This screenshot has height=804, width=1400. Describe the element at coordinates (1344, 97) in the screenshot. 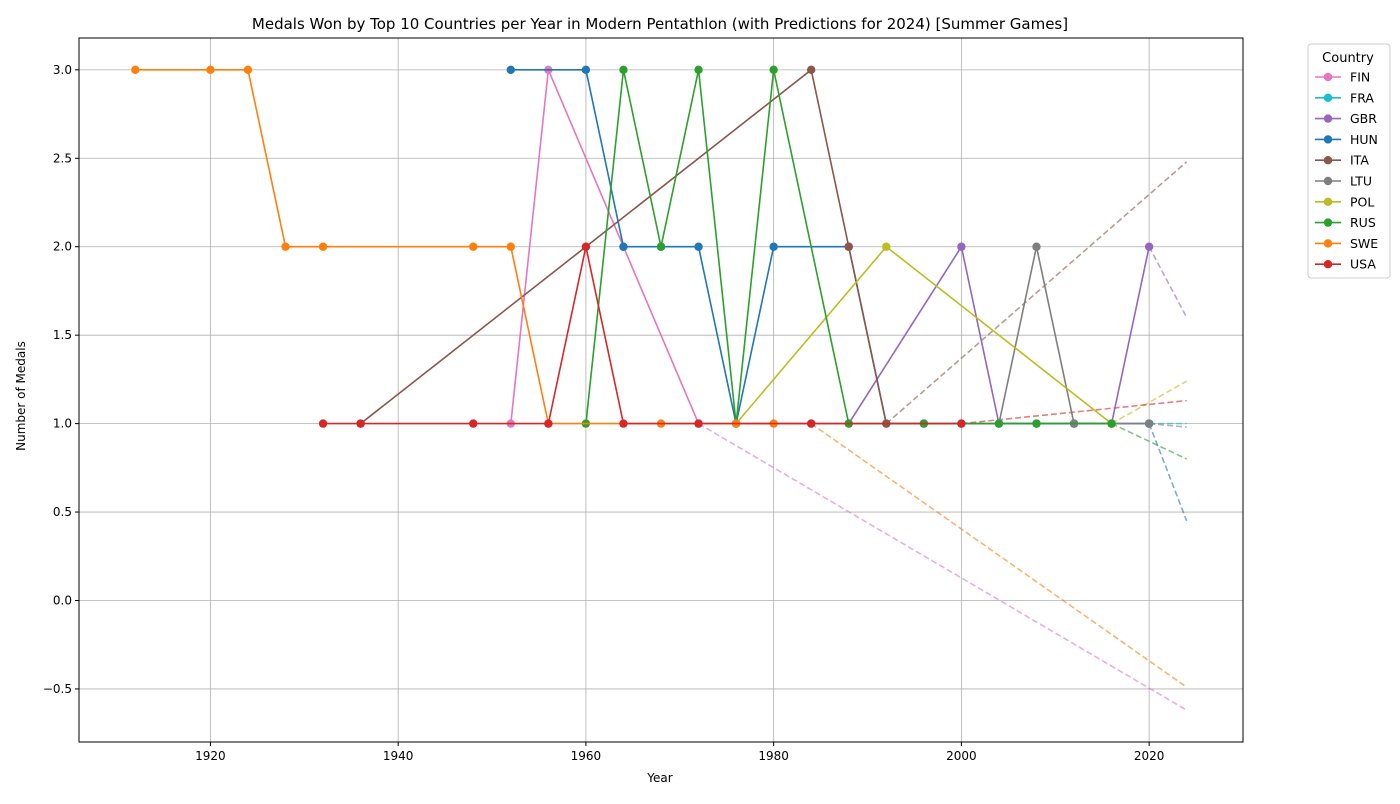

I see `legend-item-fra: FRA` at that location.